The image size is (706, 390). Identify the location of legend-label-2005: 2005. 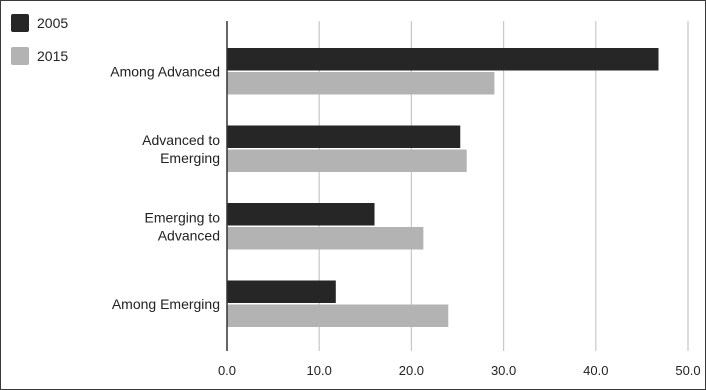
(53, 23).